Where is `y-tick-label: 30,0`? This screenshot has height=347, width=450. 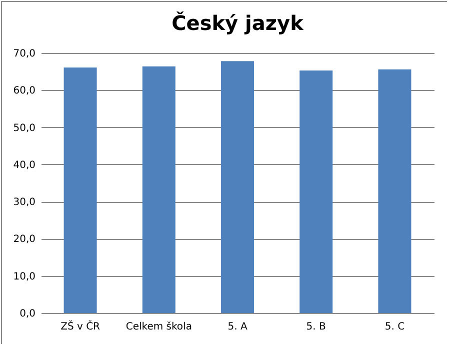 y-tick-label: 30,0 is located at coordinates (24, 202).